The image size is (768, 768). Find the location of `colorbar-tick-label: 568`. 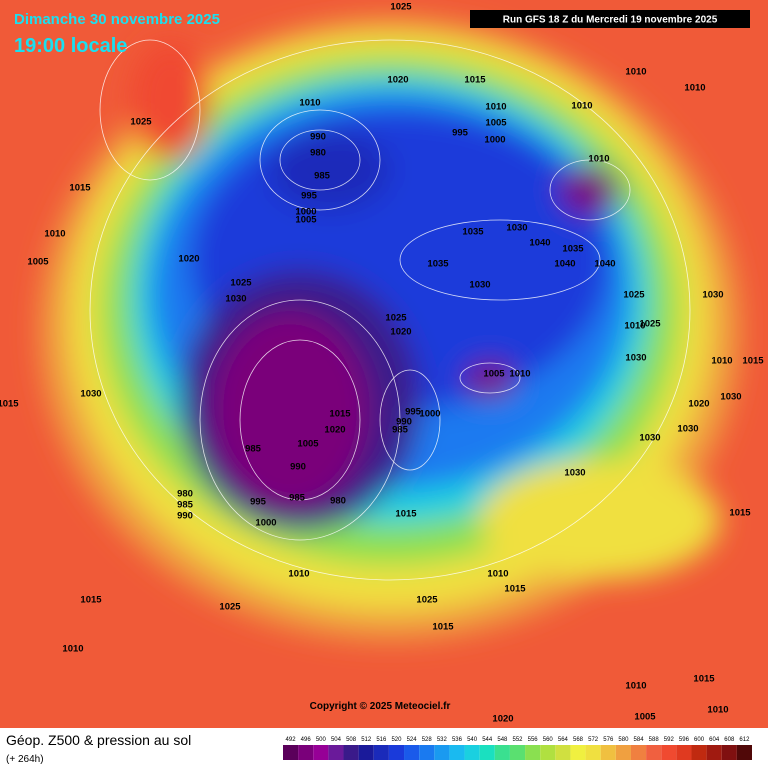

colorbar-tick-label: 568 is located at coordinates (578, 740).